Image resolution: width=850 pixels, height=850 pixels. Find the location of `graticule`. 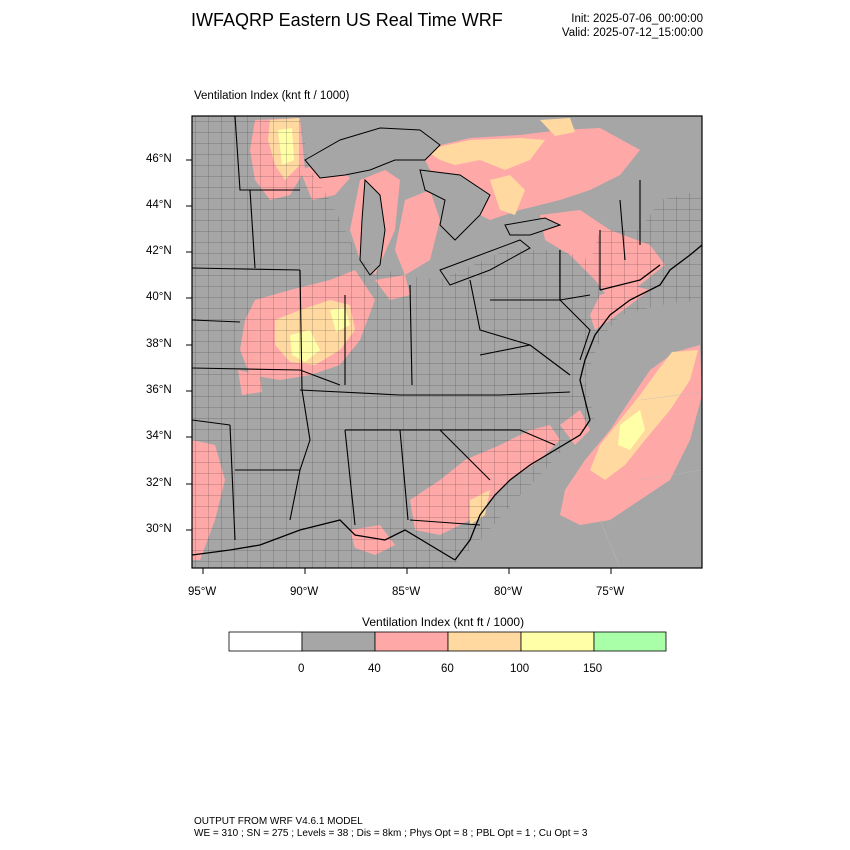

graticule is located at coordinates (650, 479).